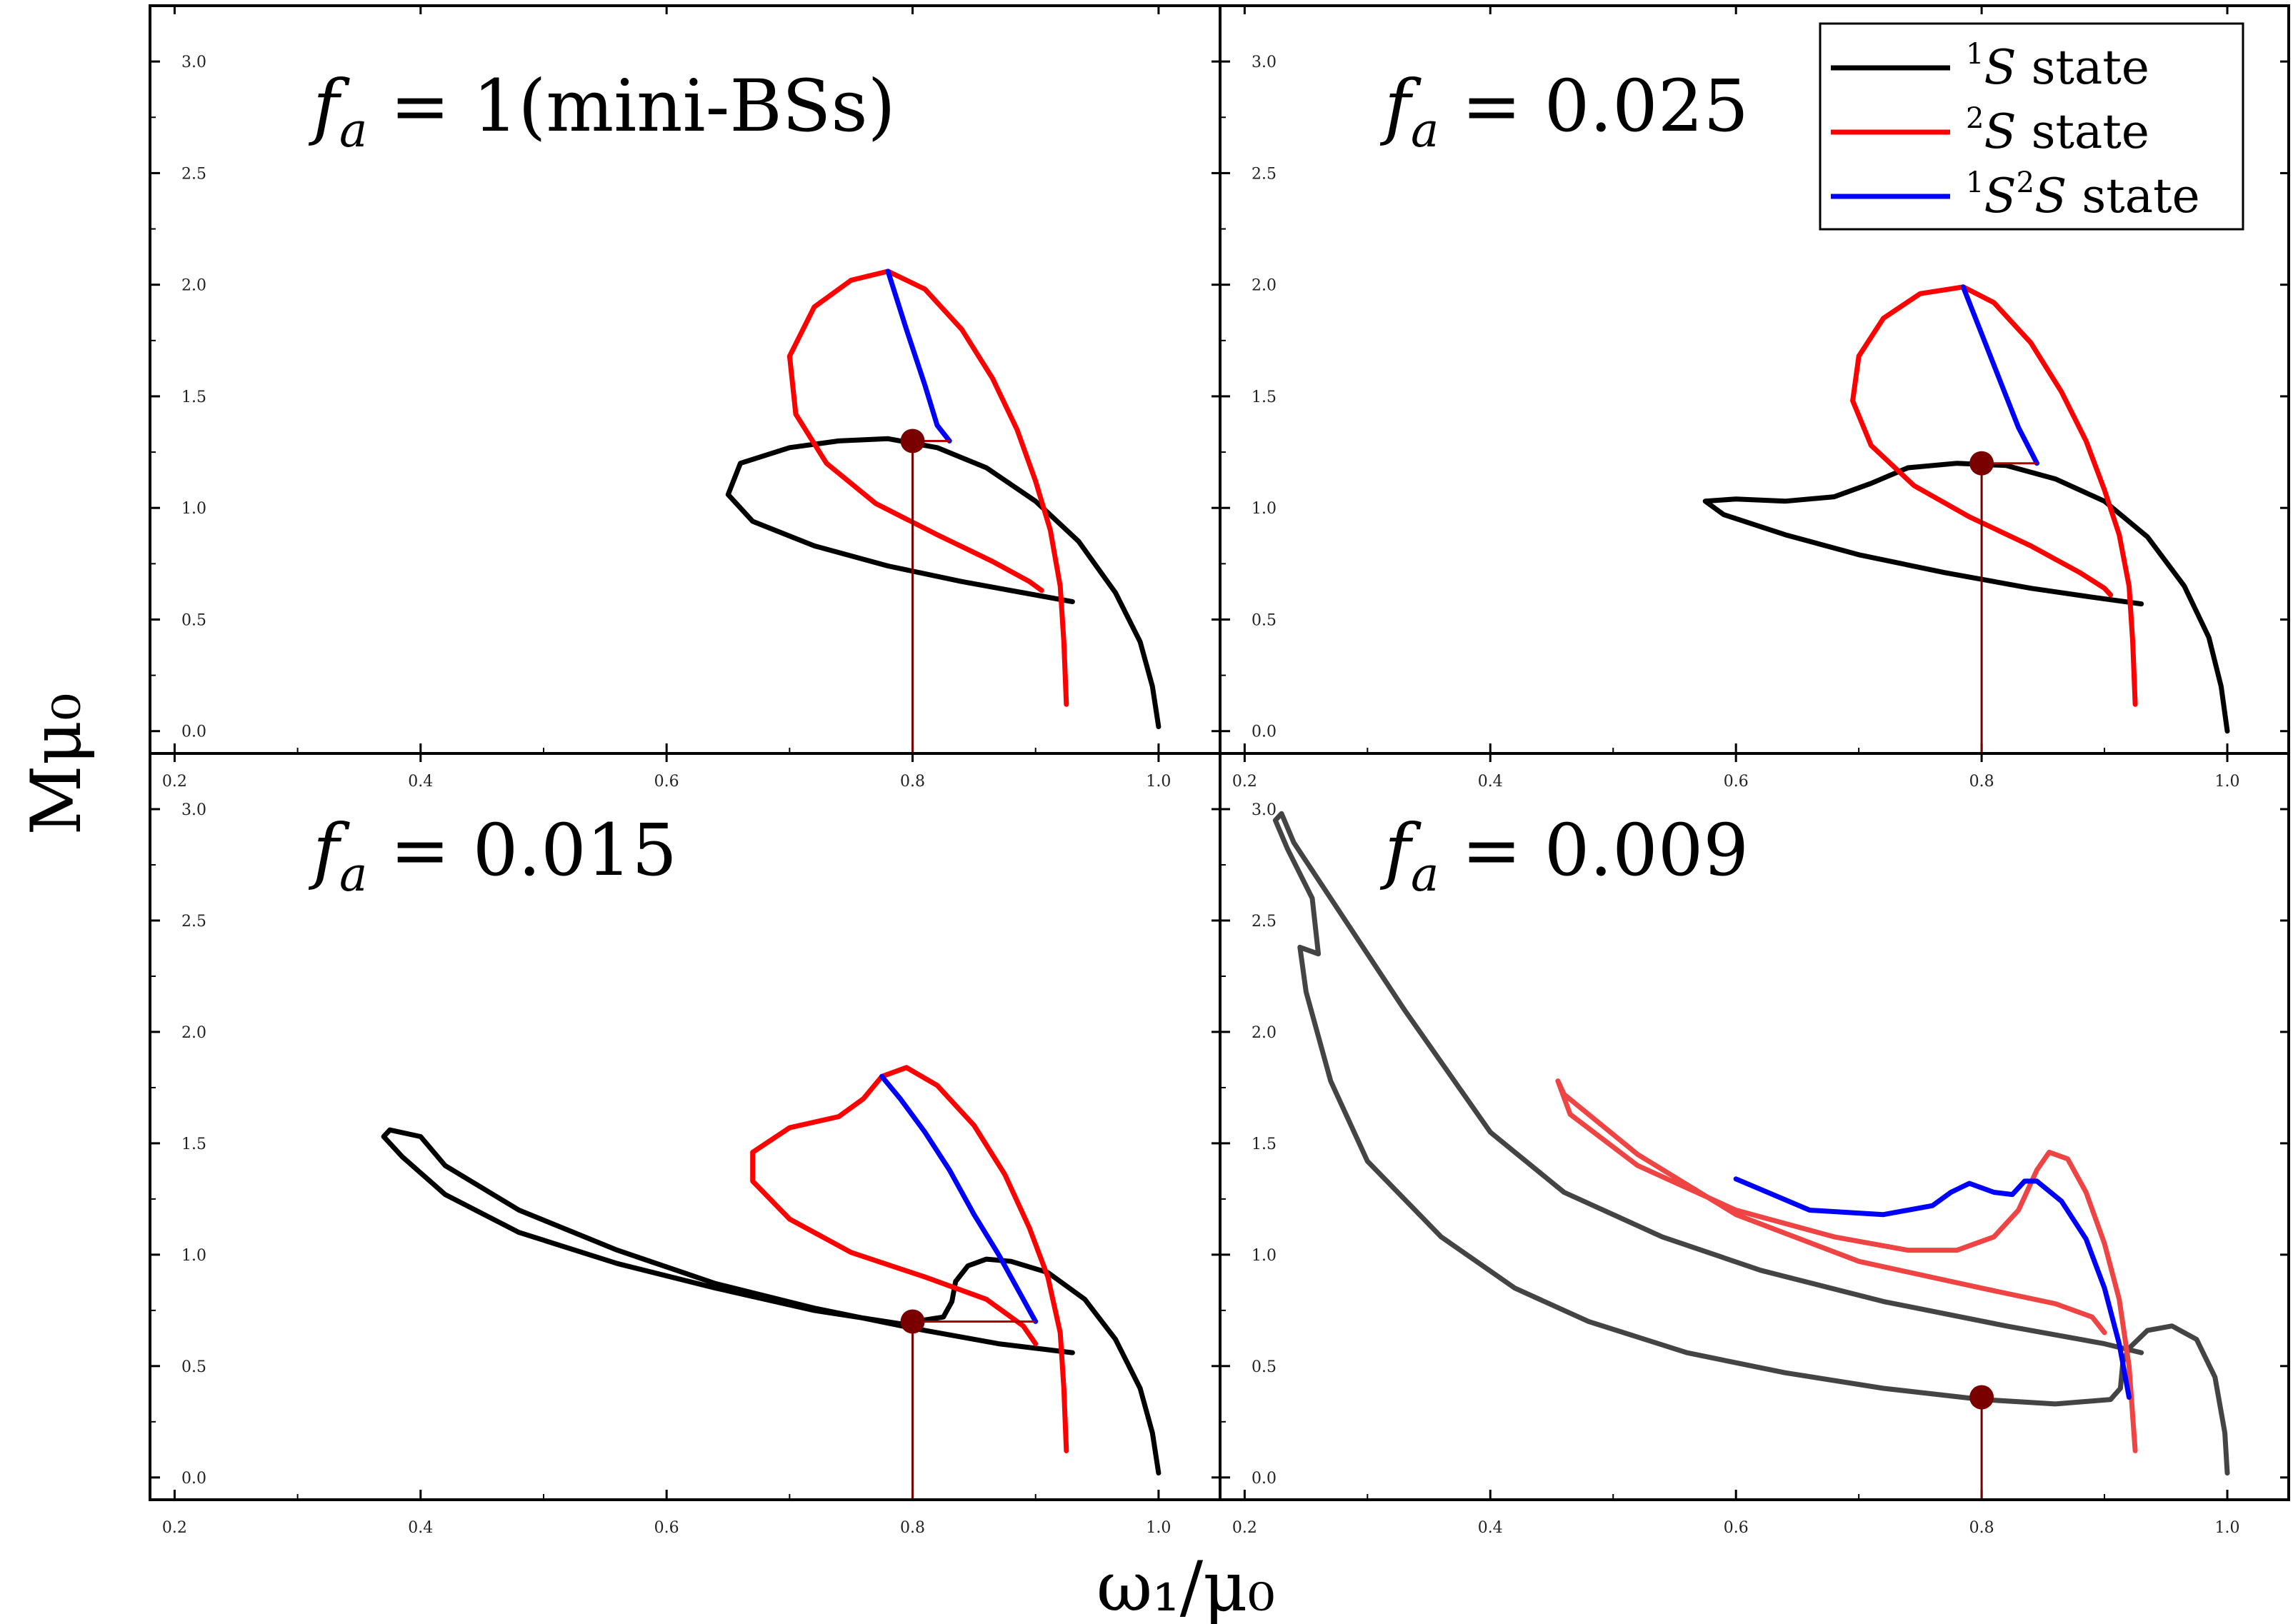 This screenshot has width=2293, height=1624. What do you see at coordinates (522, 850) in the screenshot?
I see `panel-title-rest: = 0.015` at bounding box center [522, 850].